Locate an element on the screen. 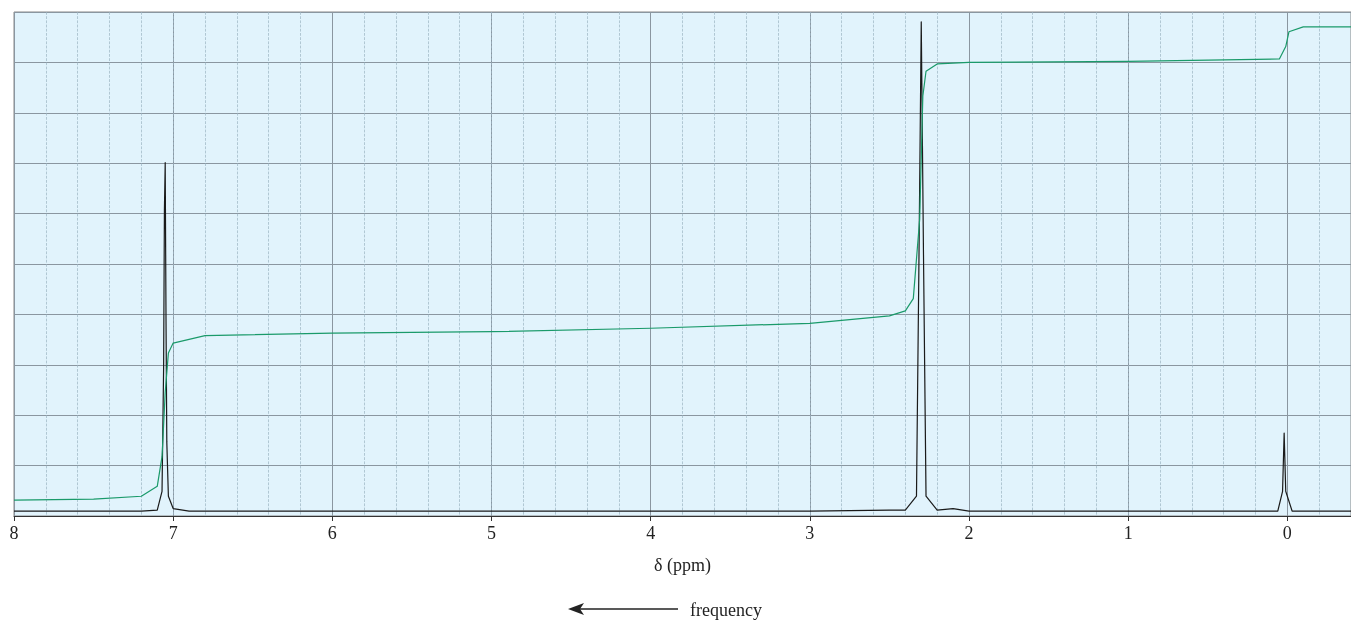  x-tick-label: 3 is located at coordinates (810, 533).